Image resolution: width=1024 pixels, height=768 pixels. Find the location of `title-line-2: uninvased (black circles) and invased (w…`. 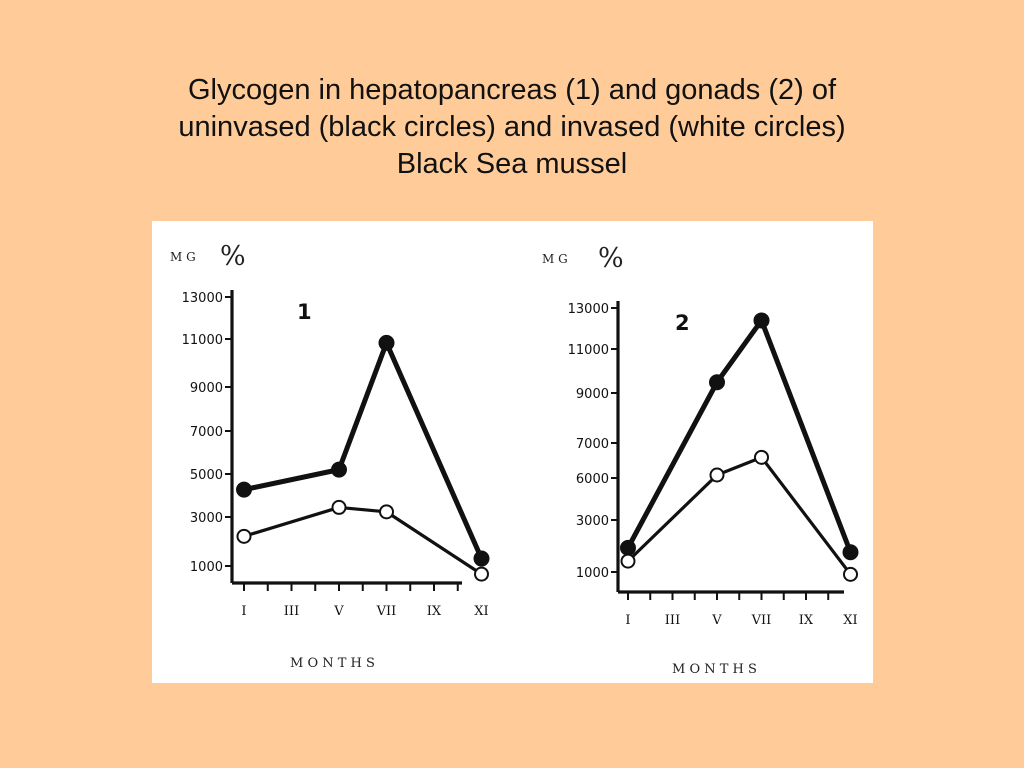

title-line-2: uninvased (black circles) and invased (w… is located at coordinates (512, 127).